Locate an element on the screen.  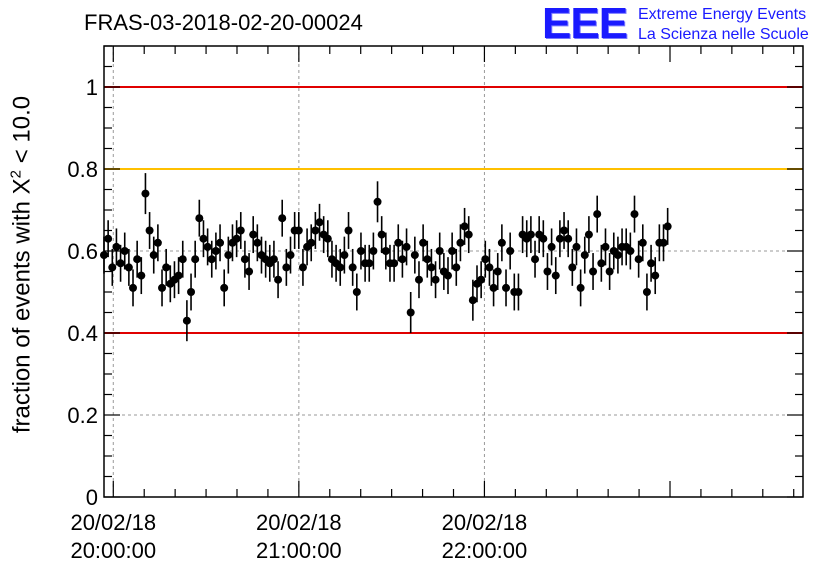
y-tick-label: 1 is located at coordinates (92, 87).